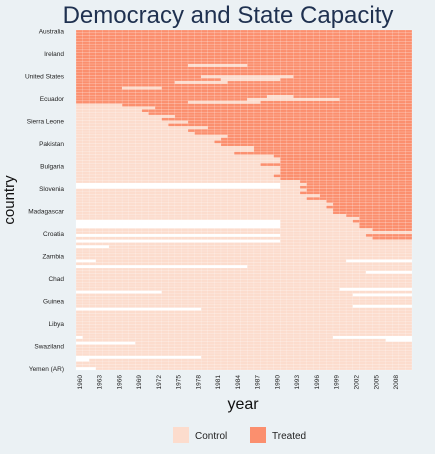 This screenshot has width=435, height=454. I want to click on y-tick-label: Libya, so click(56, 324).